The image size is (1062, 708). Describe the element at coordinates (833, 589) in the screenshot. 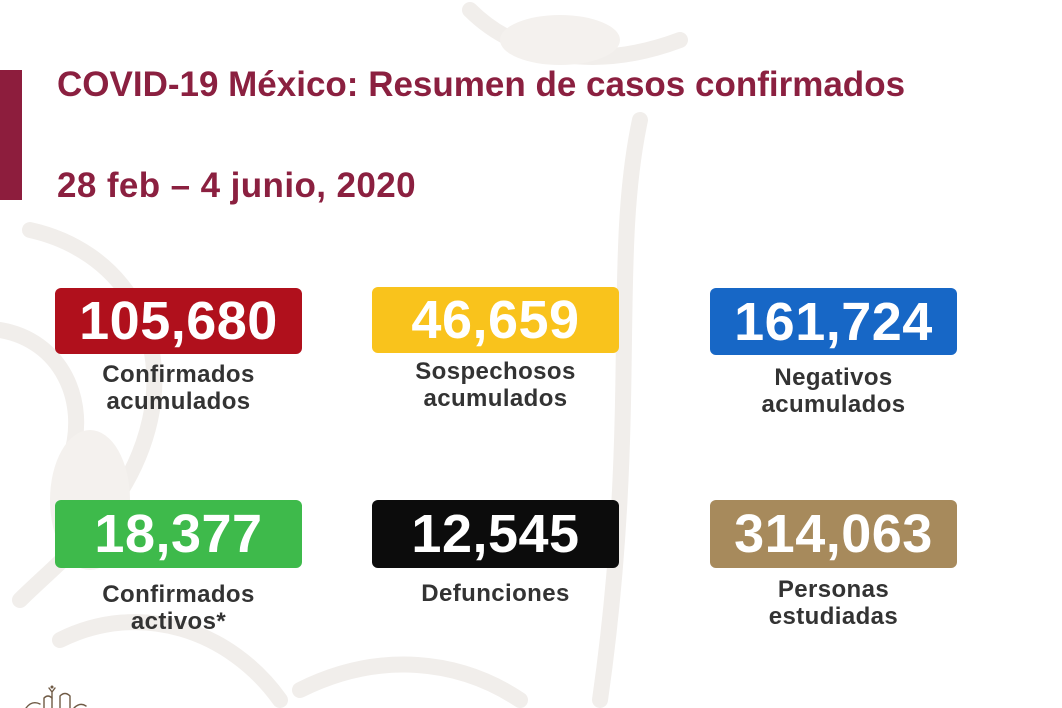

I see `stat-label-line-1: Personas` at that location.